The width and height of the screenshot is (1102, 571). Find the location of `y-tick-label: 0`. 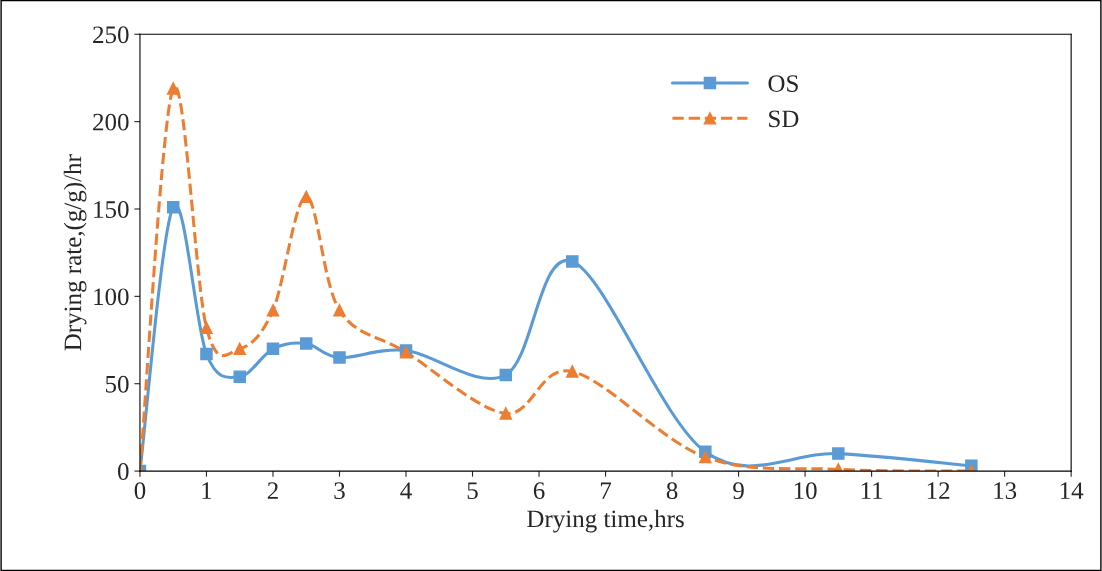

y-tick-label: 0 is located at coordinates (123, 471).